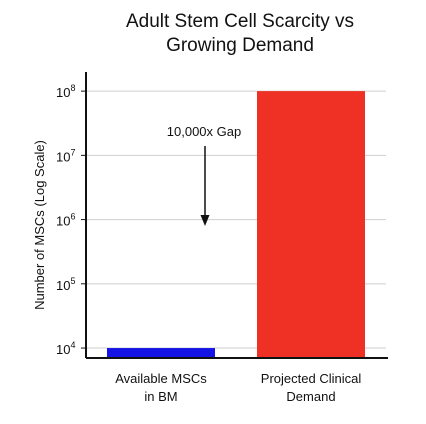 This screenshot has width=426, height=424. I want to click on y-tick-labels: 10⁴ 10⁵ 10⁶ 10⁷ 10⁸, so click(71, 220).